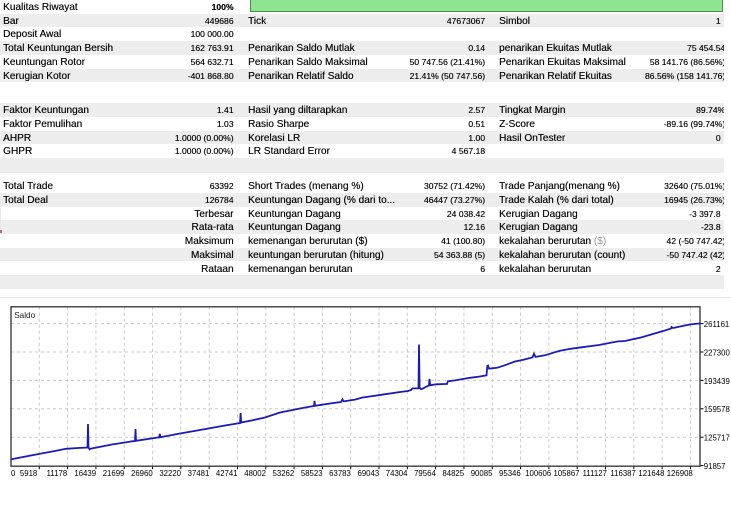 The image size is (731, 507). What do you see at coordinates (453, 473) in the screenshot?
I see `svg-text: 84825` at bounding box center [453, 473].